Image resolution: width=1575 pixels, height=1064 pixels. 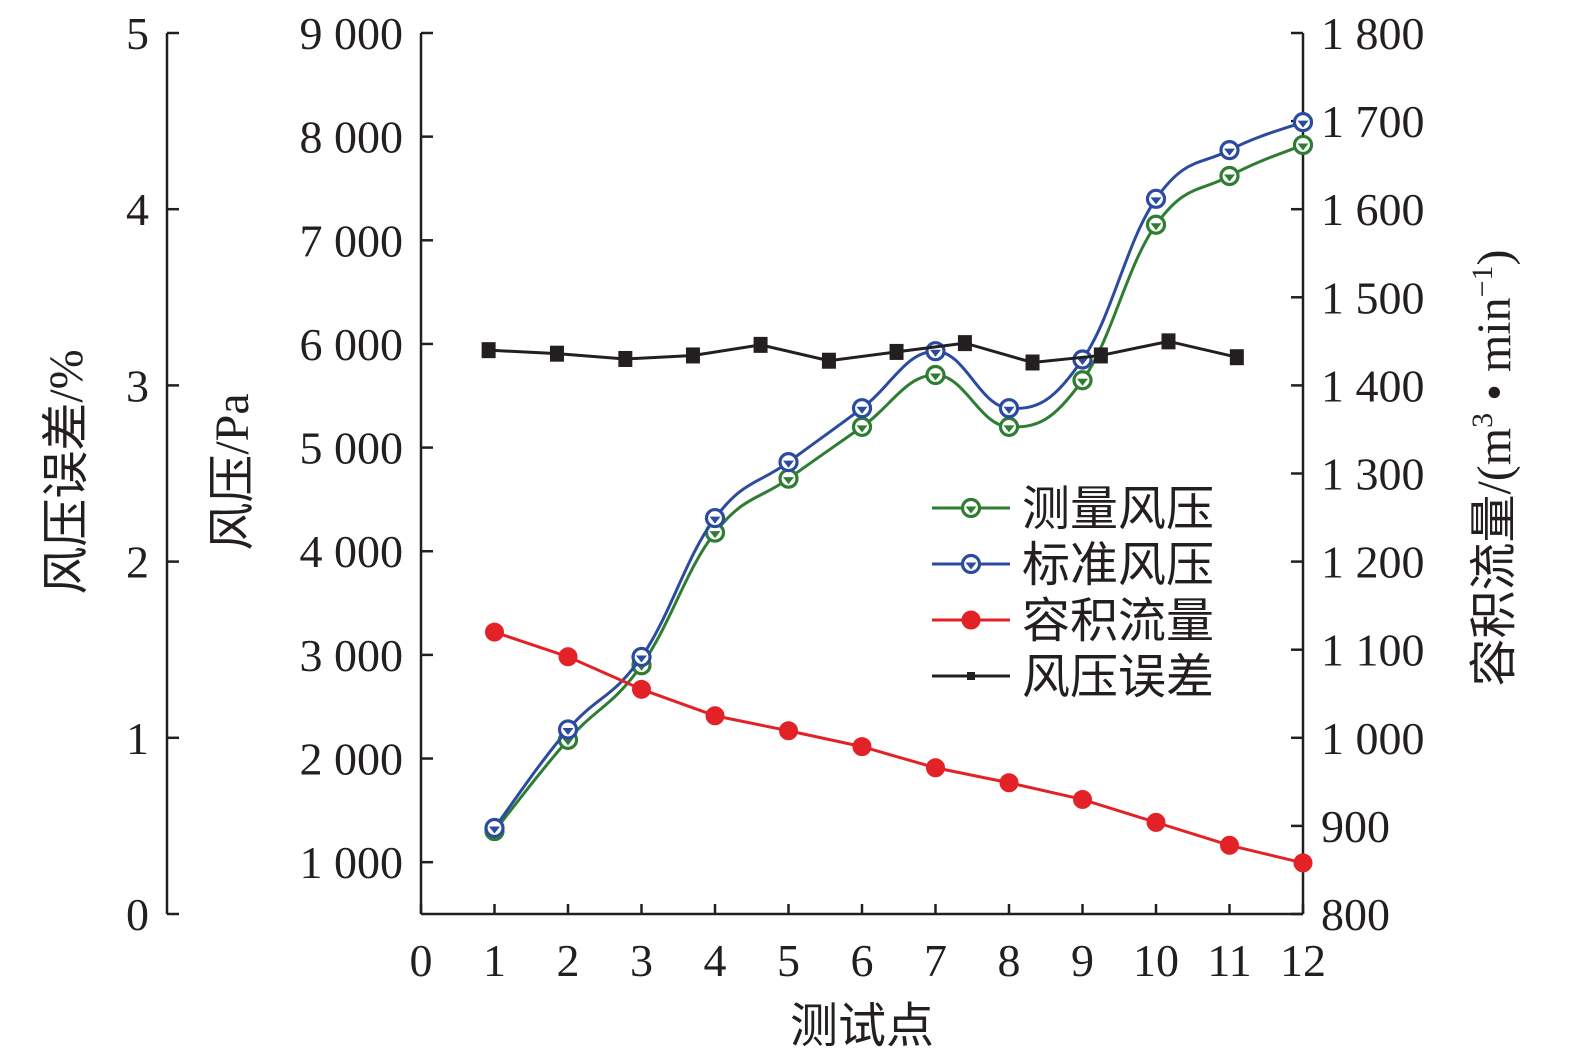 What do you see at coordinates (1355, 826) in the screenshot?
I see `flow-tick-label: 900` at bounding box center [1355, 826].